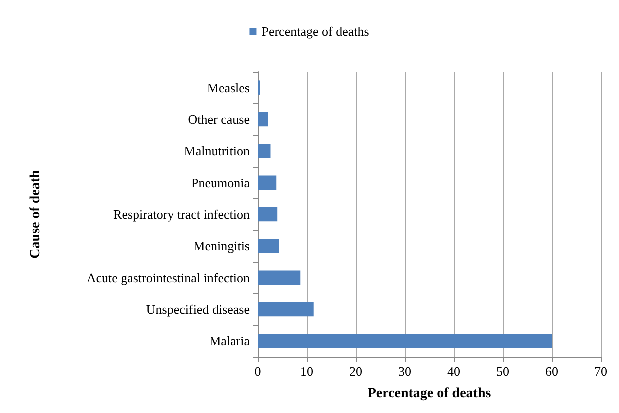 Image resolution: width=619 pixels, height=413 pixels. What do you see at coordinates (168, 278) in the screenshot?
I see `y-tick-label: Acute gastrointestinal infection` at bounding box center [168, 278].